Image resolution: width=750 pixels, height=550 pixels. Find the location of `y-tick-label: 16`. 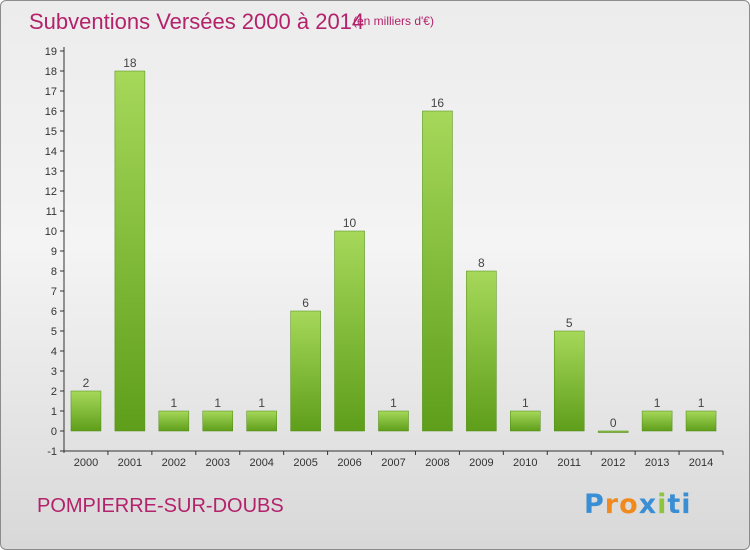

y-tick-label: 16 is located at coordinates (51, 112).